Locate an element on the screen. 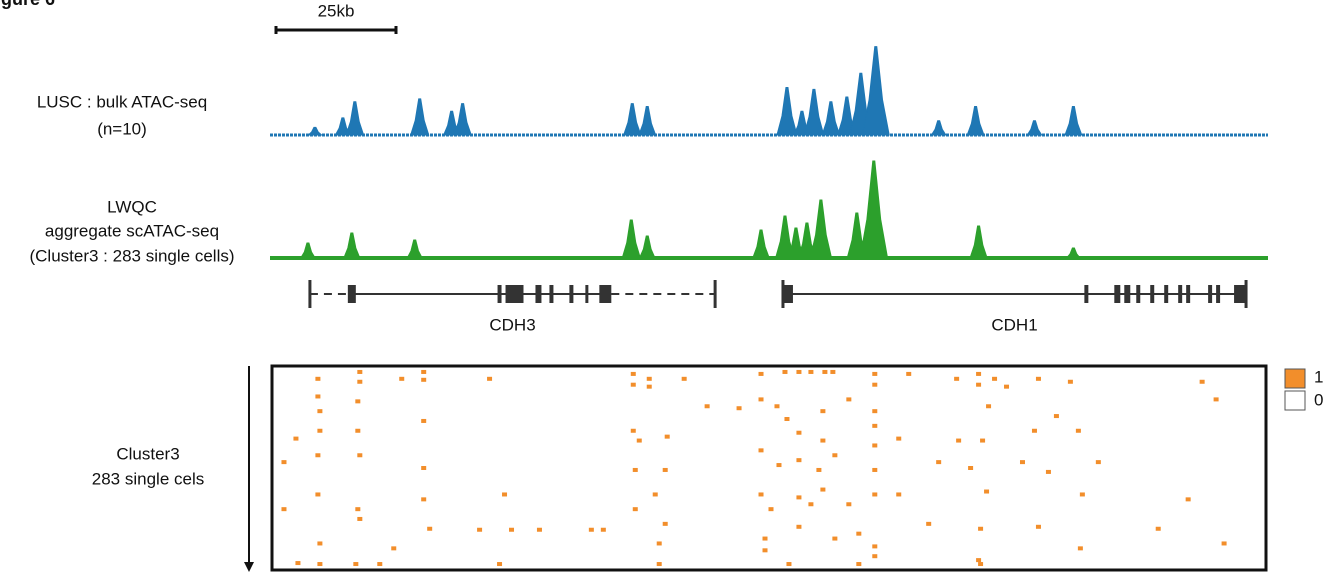 Image resolution: width=1336 pixels, height=580 pixels. track-label: (Cluster3 : 283 single cells) is located at coordinates (131, 255).